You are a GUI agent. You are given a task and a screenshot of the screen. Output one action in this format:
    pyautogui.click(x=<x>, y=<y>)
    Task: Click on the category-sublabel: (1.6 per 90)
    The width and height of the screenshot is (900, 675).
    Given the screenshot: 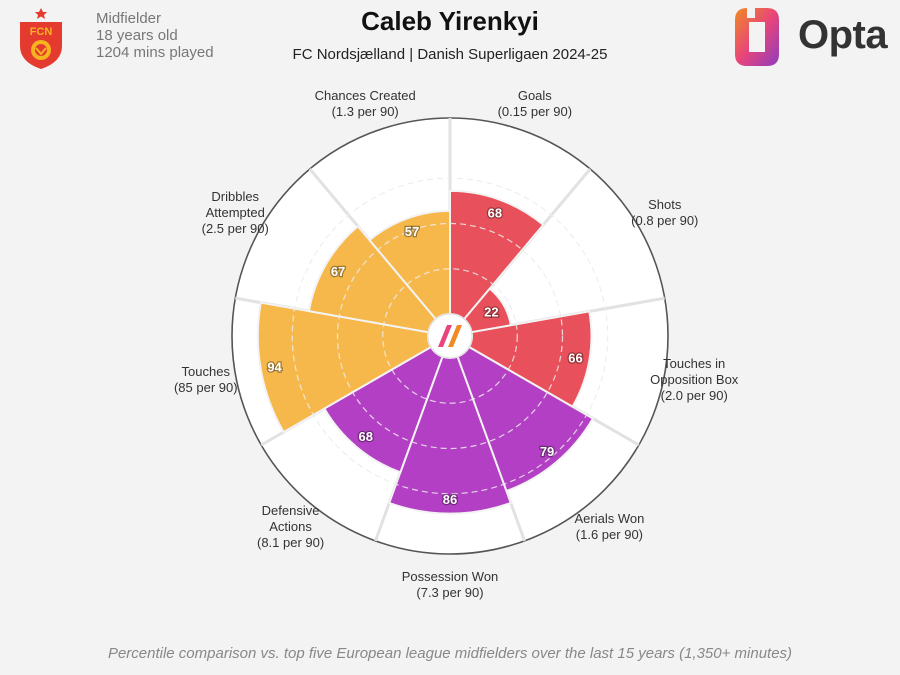 What is the action you would take?
    pyautogui.click(x=609, y=534)
    